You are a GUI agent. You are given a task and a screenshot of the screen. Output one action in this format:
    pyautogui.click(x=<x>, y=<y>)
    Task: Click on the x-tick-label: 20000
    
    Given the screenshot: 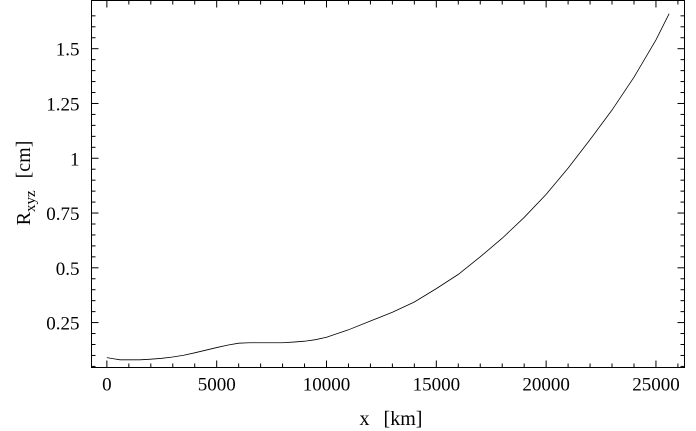 What is the action you would take?
    pyautogui.click(x=546, y=385)
    